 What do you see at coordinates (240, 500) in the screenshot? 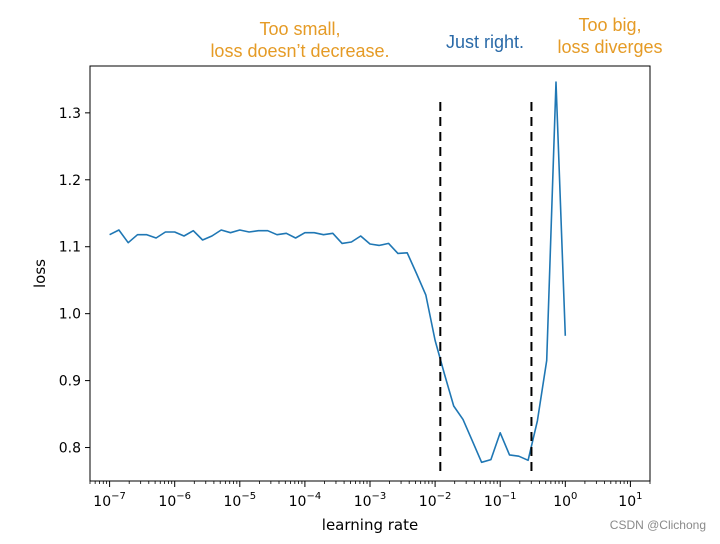
I see `x-tick-label-2: 10⁻⁵` at bounding box center [240, 500].